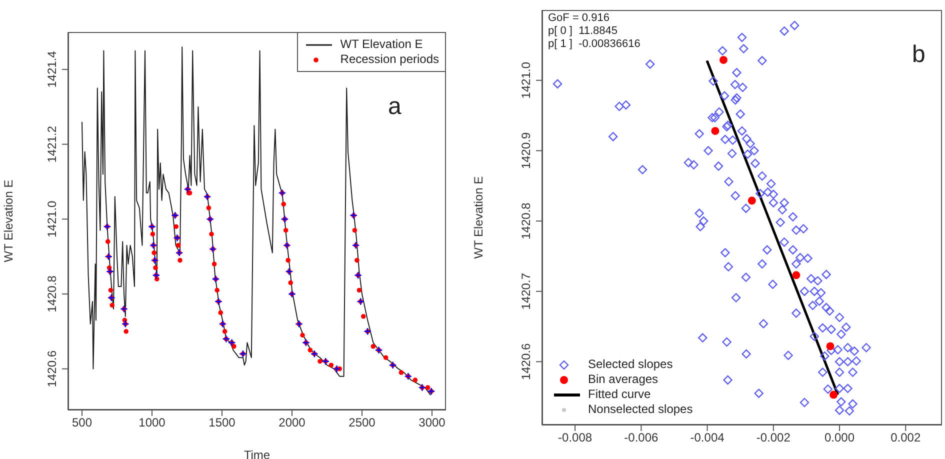 The image size is (945, 459). I want to click on legend-label: WT Elevation E, so click(381, 44).